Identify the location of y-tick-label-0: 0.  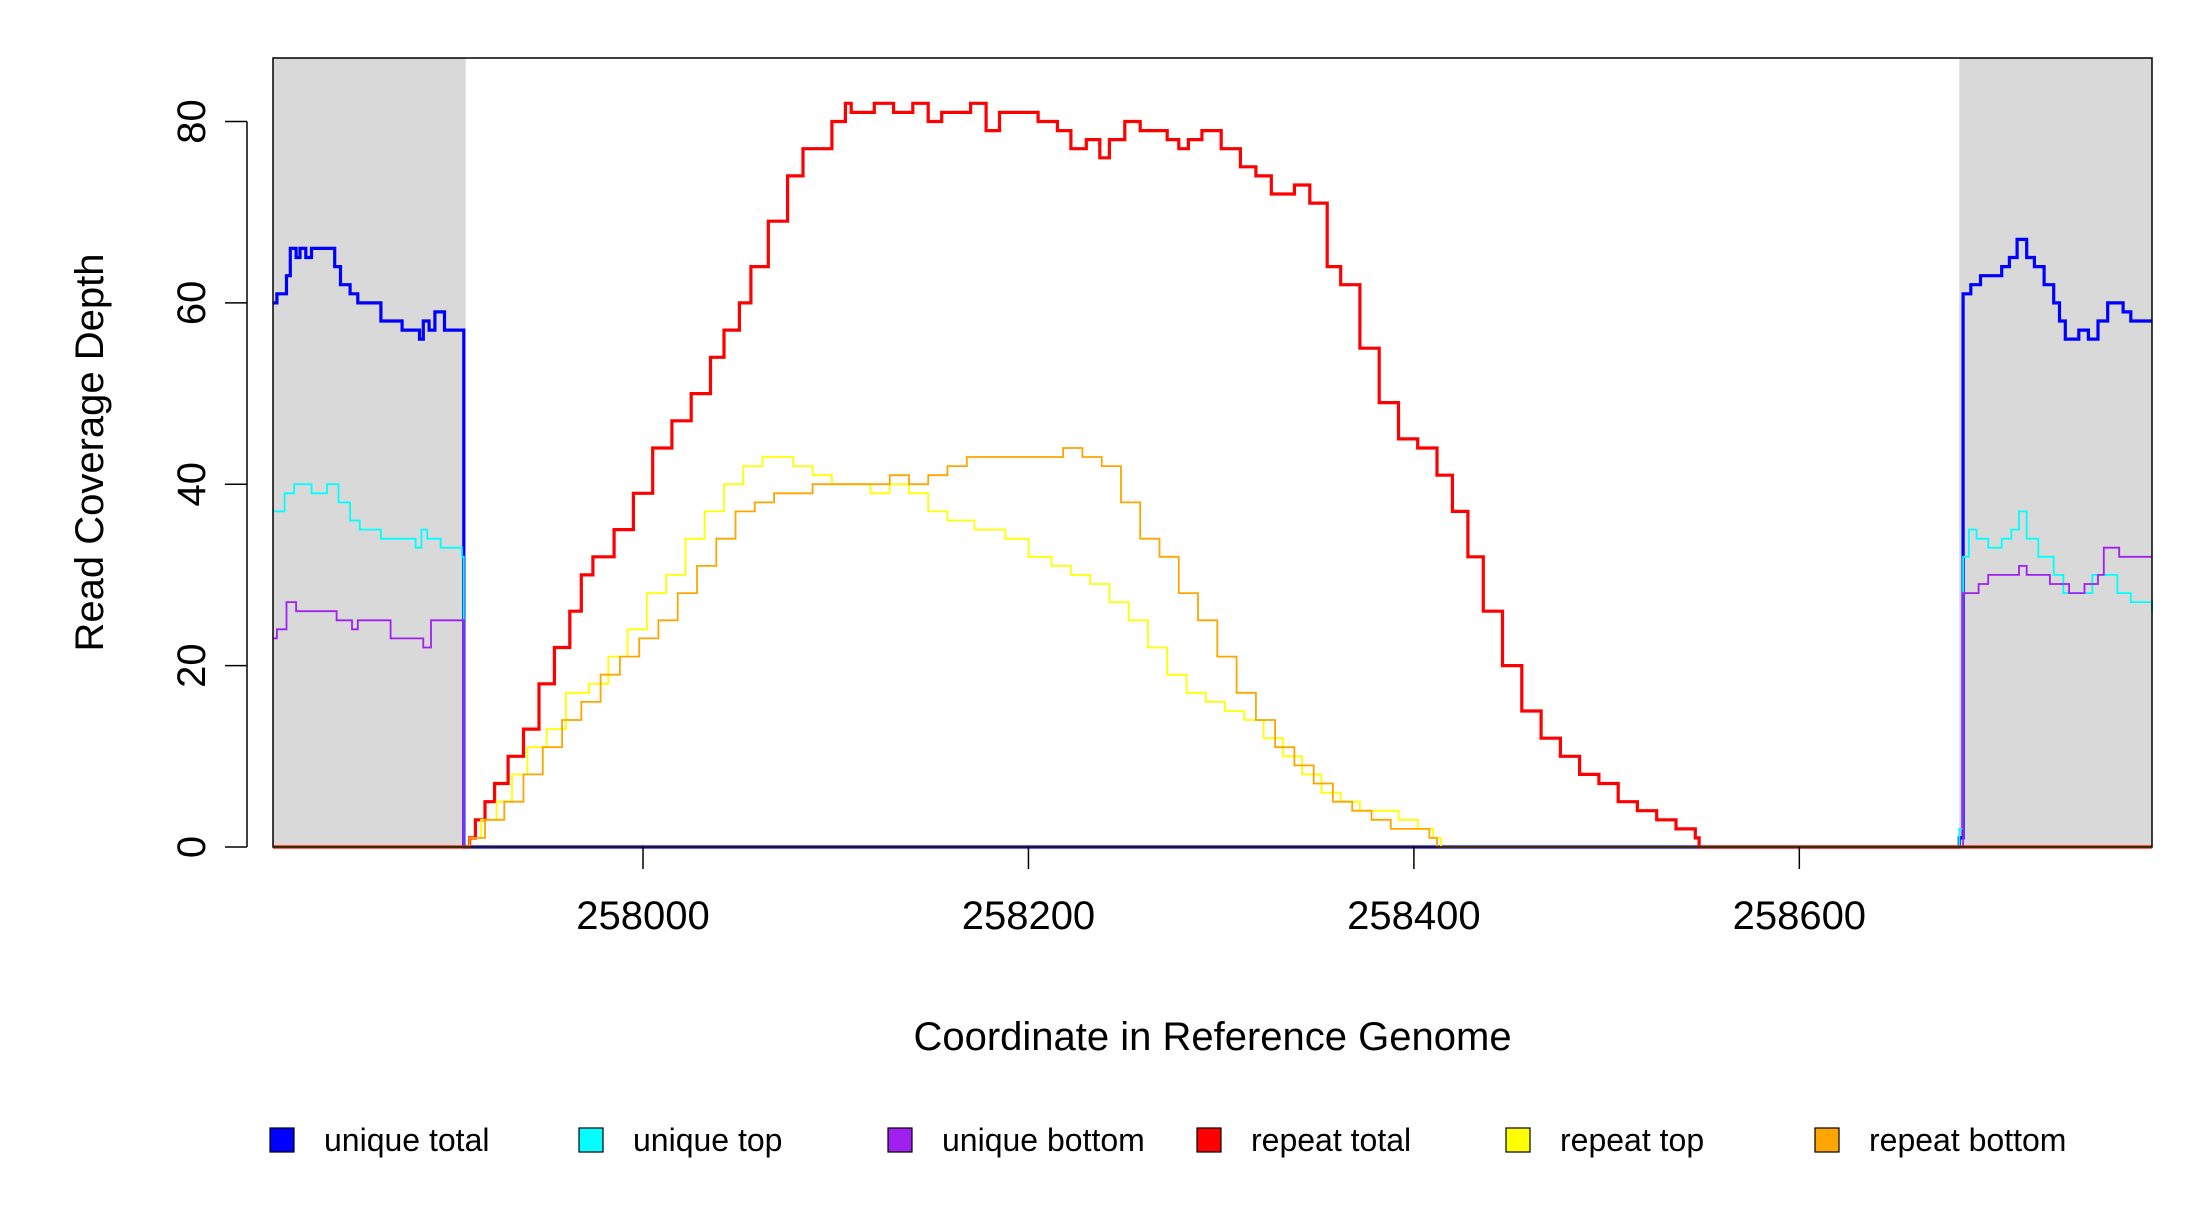
(192, 847).